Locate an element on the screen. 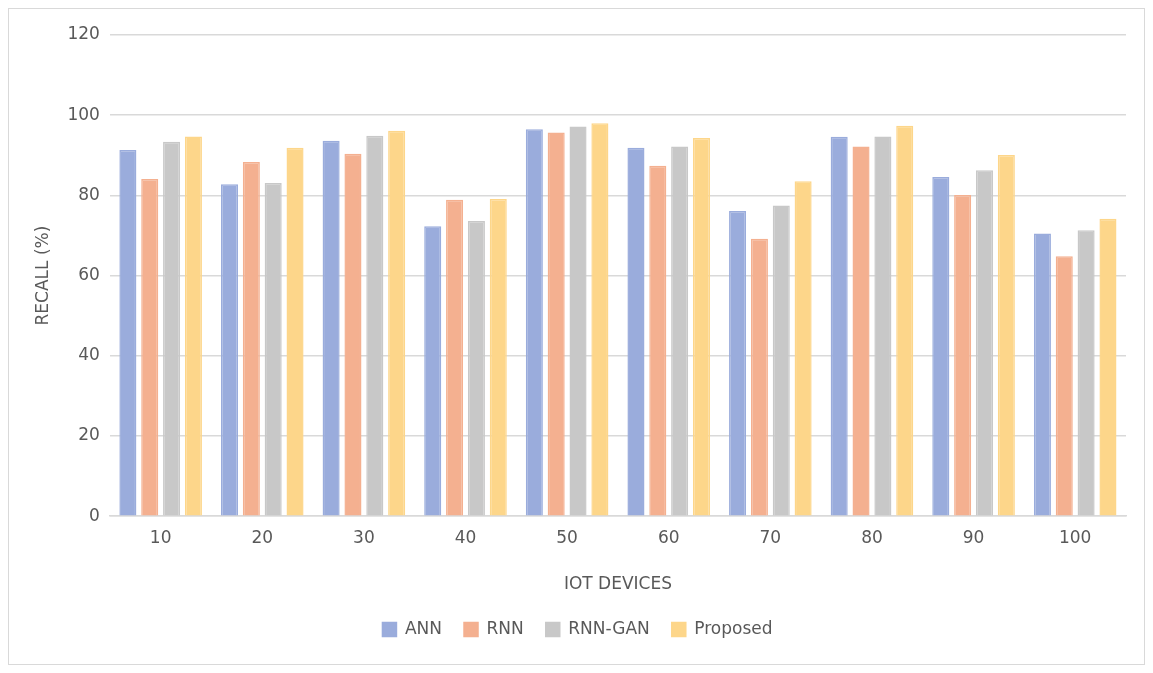 This screenshot has width=1153, height=673. legend-label: RNN is located at coordinates (505, 627).